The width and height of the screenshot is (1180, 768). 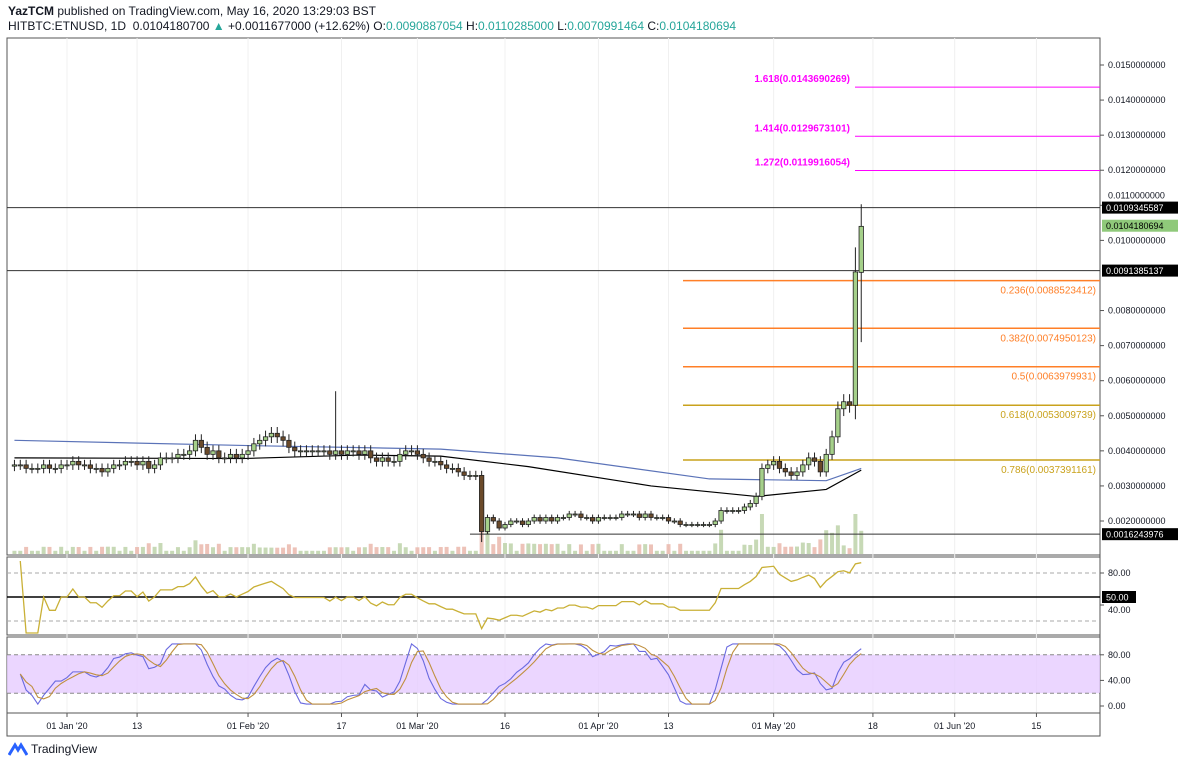 What do you see at coordinates (1137, 100) in the screenshot?
I see `y-tick-label: 0.0140000000` at bounding box center [1137, 100].